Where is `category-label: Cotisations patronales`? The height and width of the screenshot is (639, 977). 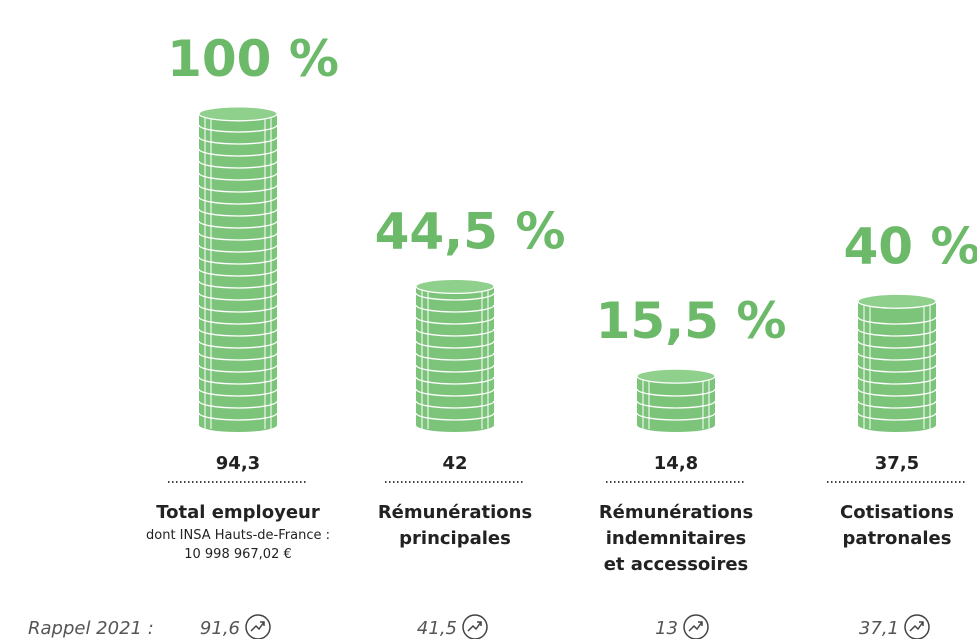 category-label: Cotisations patronales is located at coordinates (887, 526).